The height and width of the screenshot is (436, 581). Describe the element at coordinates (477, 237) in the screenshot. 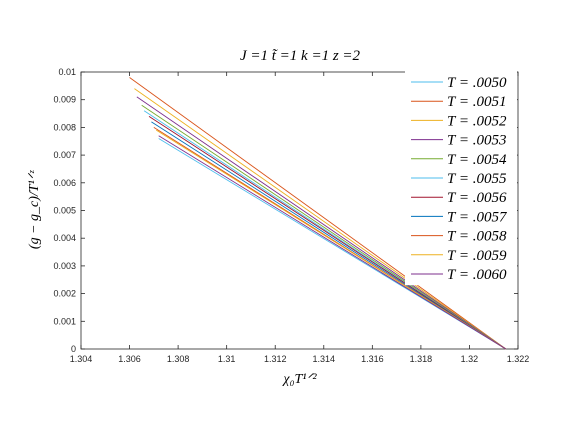

I see `legend-label-8: T = .0058` at that location.